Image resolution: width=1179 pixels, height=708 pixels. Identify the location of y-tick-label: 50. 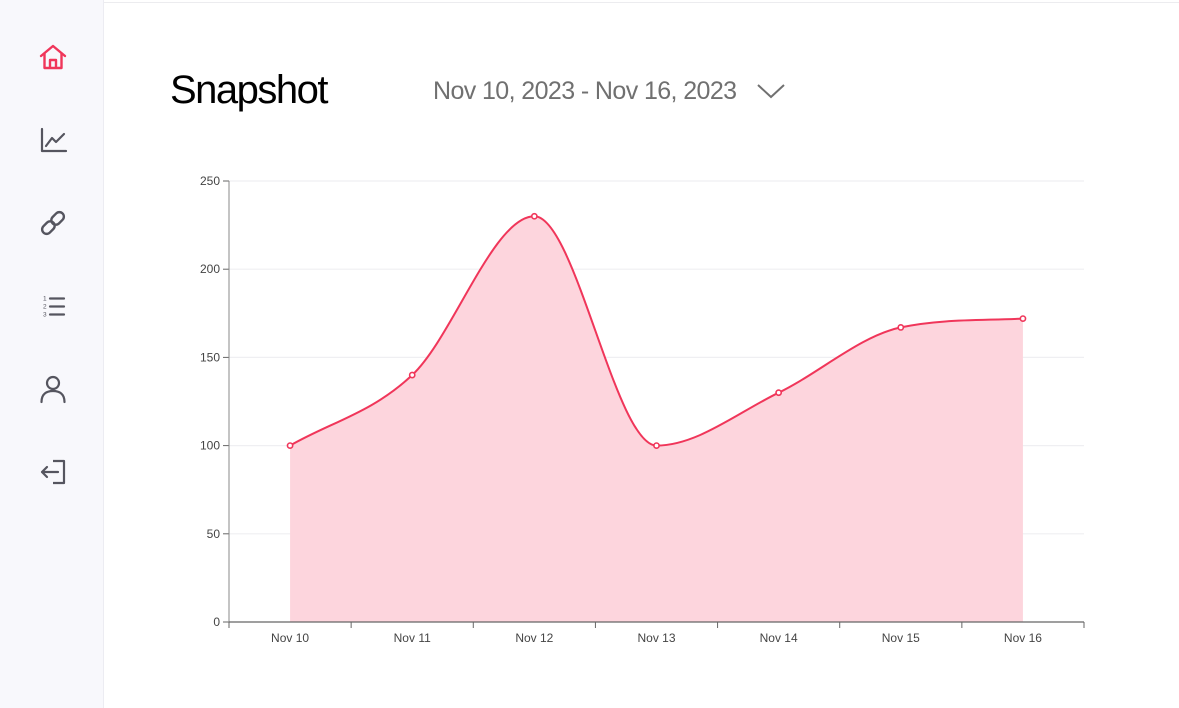
(214, 534).